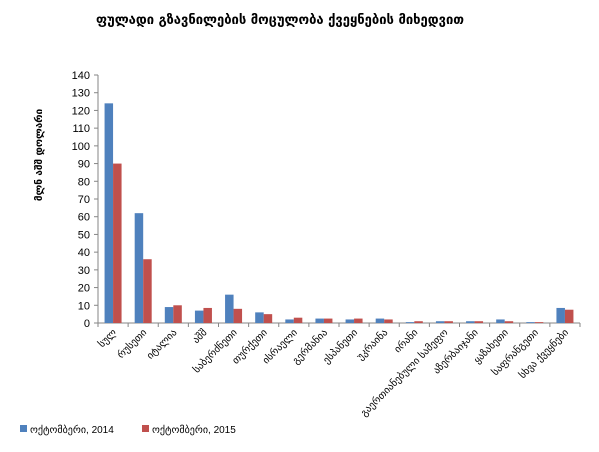 The height and width of the screenshot is (452, 599). I want to click on y-tick-label: 80, so click(84, 182).